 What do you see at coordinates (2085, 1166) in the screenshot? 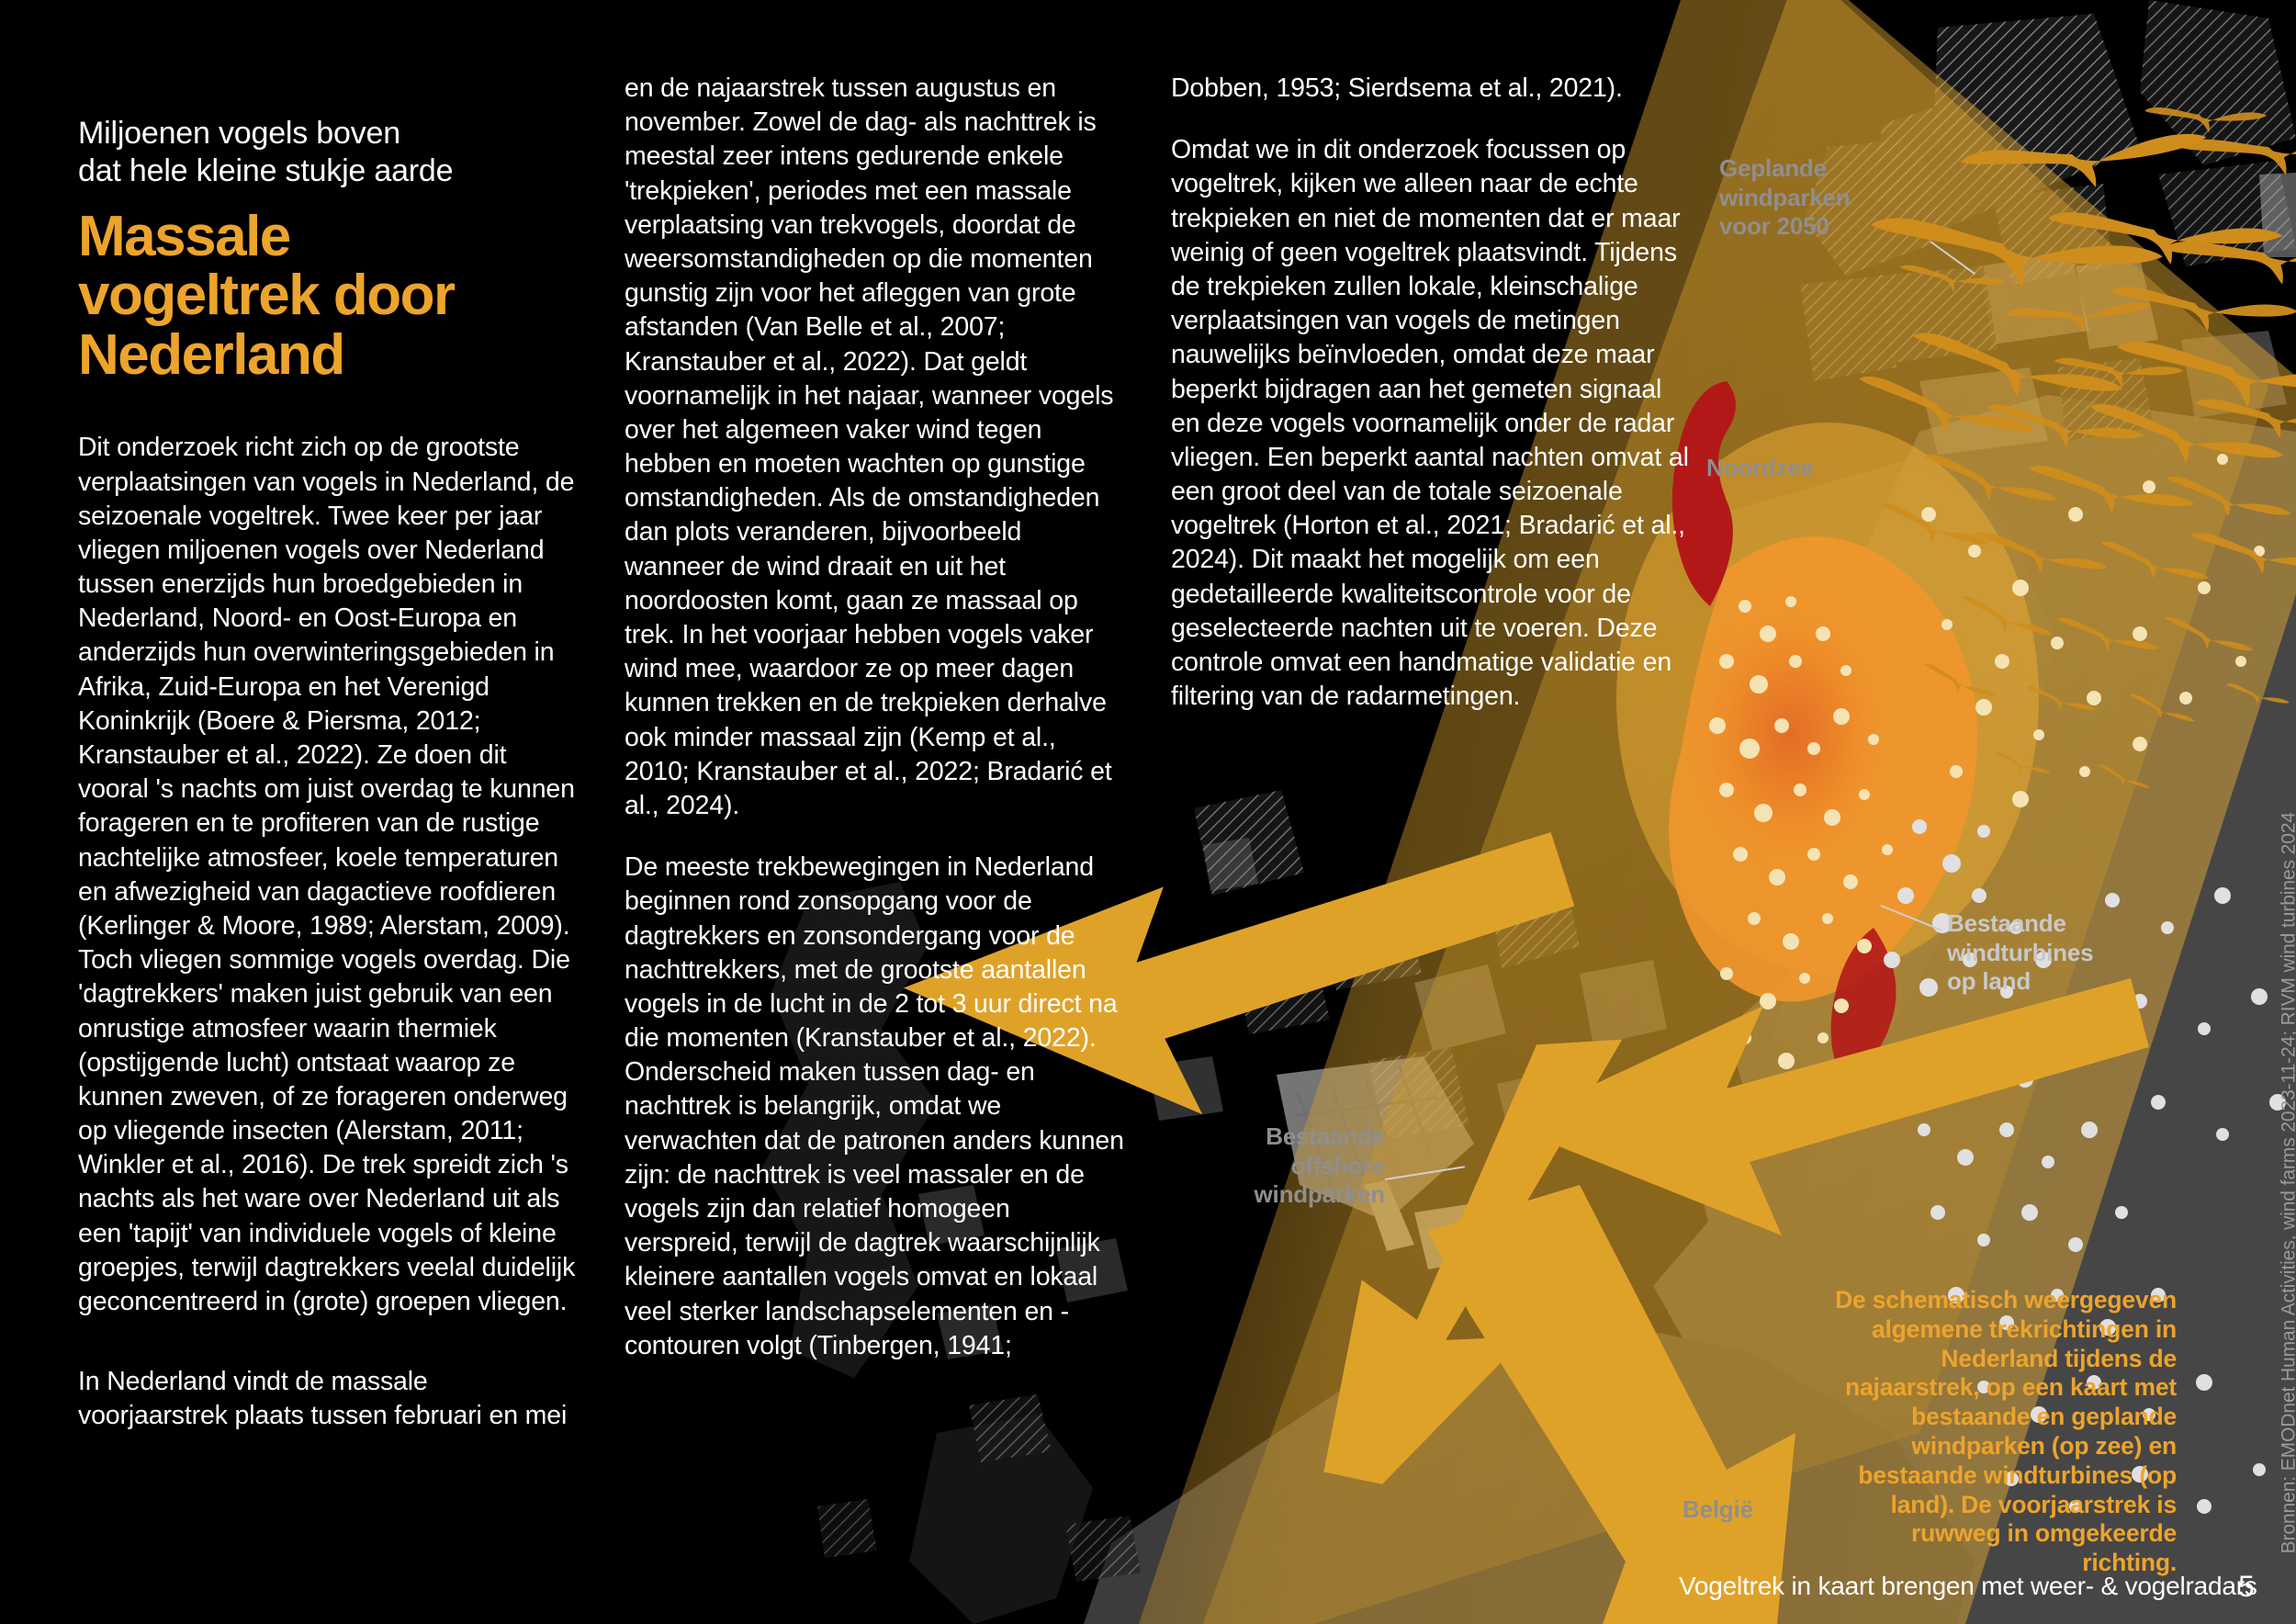
I see `wind-turbine-dots-land` at bounding box center [2085, 1166].